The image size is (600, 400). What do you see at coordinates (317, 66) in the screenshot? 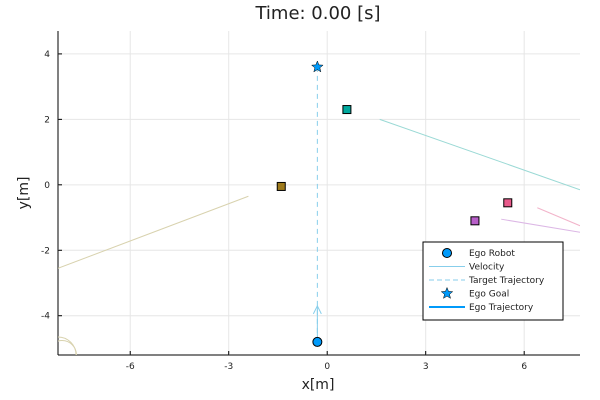
I see `ego-goal-point` at bounding box center [317, 66].